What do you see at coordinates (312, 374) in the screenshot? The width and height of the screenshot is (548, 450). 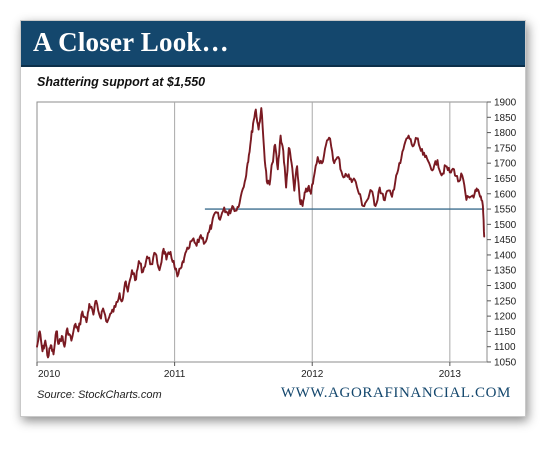 I see `x-tick-label: 2012` at bounding box center [312, 374].